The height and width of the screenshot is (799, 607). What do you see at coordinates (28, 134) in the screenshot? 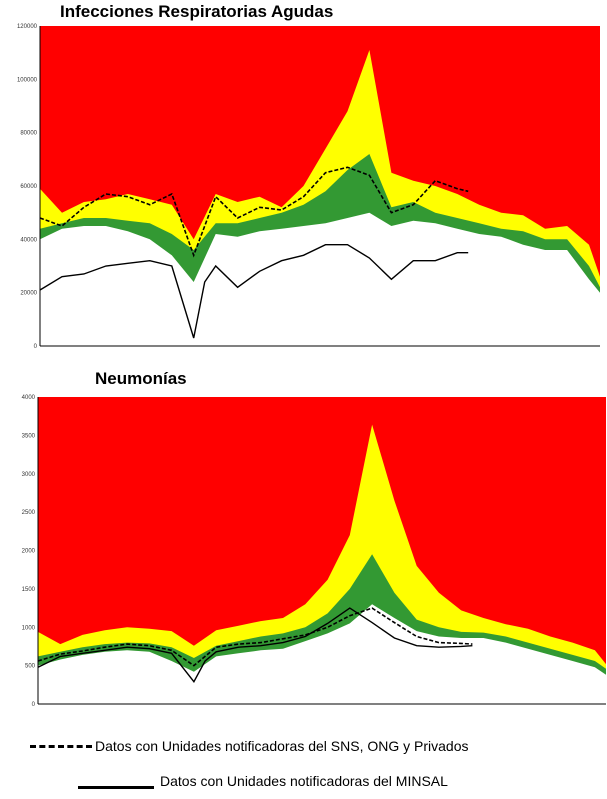
I see `ira-y-tick-4: 80000` at bounding box center [28, 134].